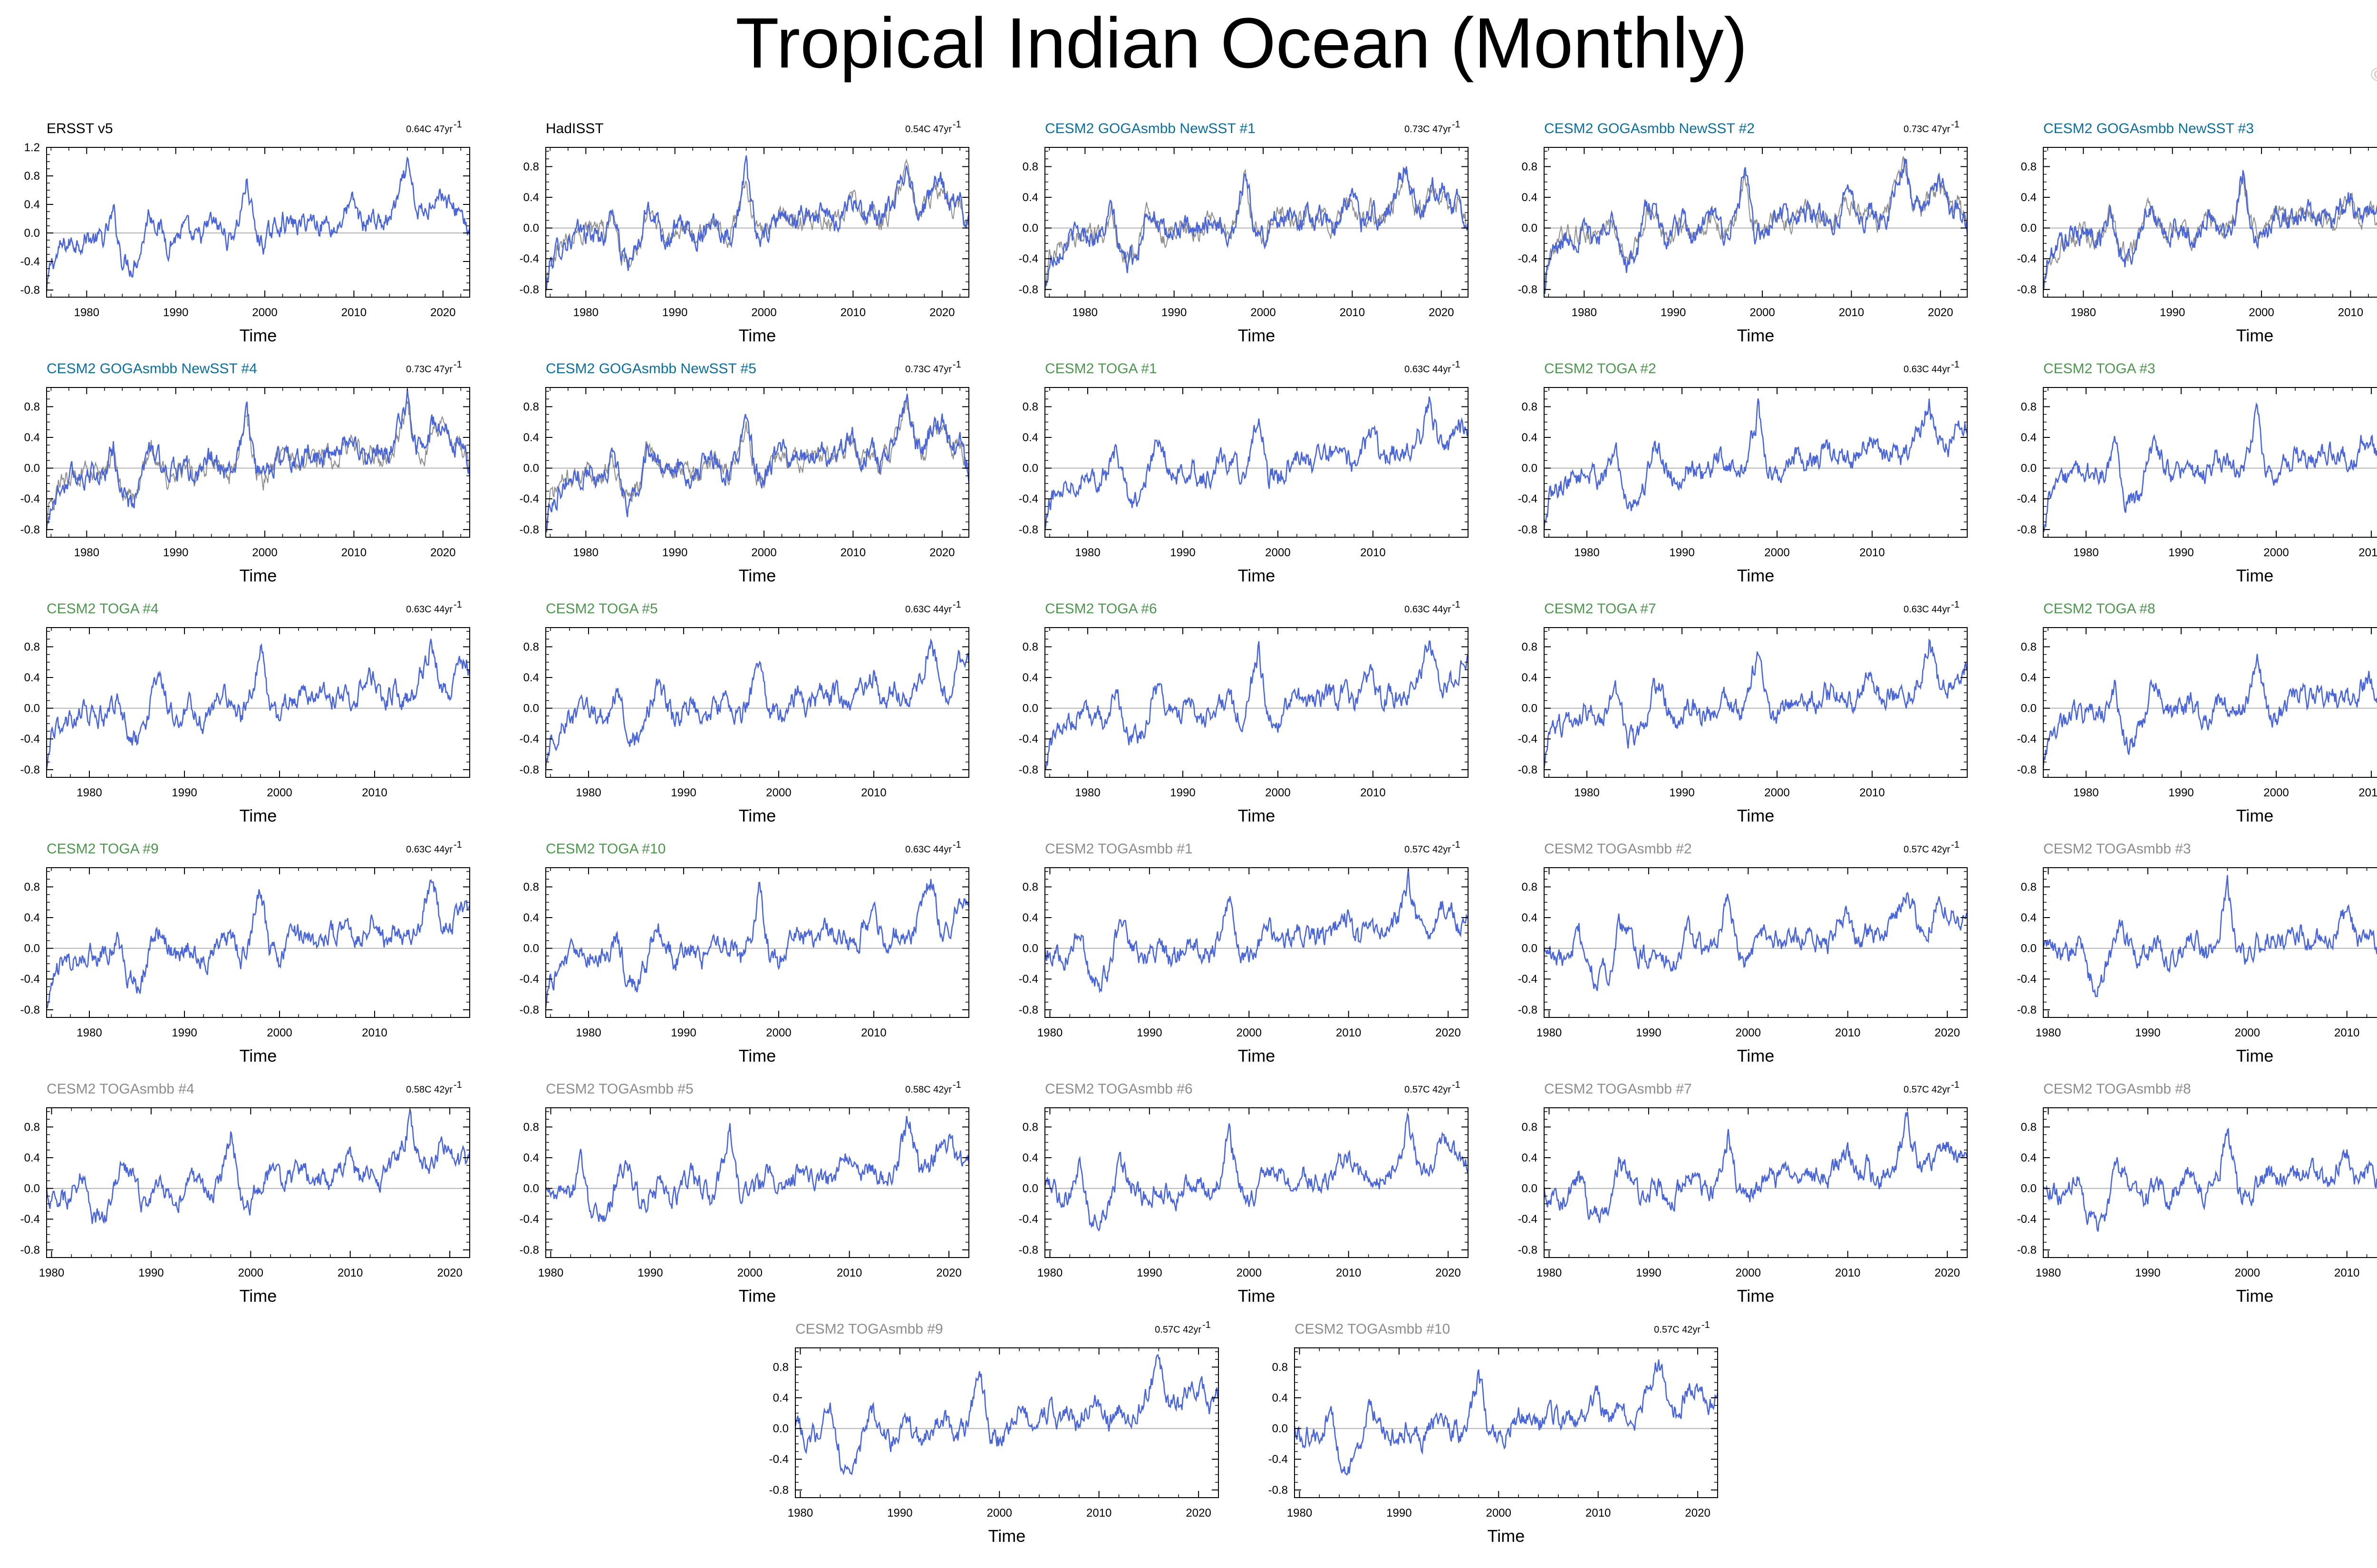 Image resolution: width=2377 pixels, height=1568 pixels. What do you see at coordinates (1119, 1089) in the screenshot?
I see `panel-title: CESM2 TOGAsmbb #6` at bounding box center [1119, 1089].